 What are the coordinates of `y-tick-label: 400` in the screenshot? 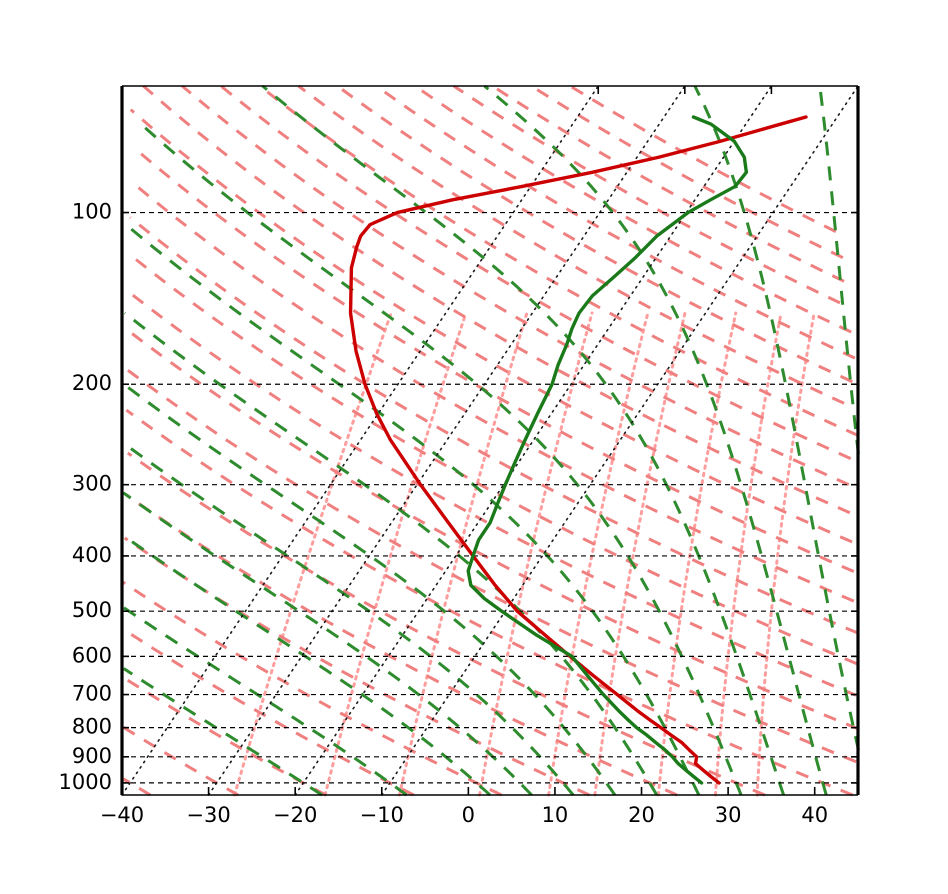 It's located at (92, 555).